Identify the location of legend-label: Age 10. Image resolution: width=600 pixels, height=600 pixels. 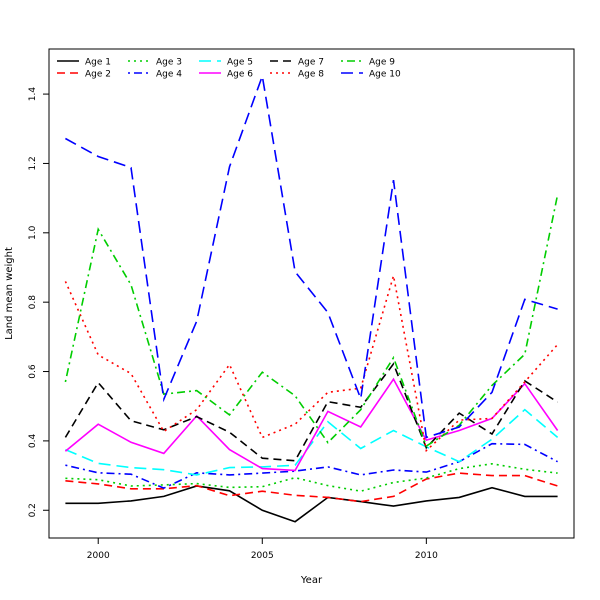
(385, 75).